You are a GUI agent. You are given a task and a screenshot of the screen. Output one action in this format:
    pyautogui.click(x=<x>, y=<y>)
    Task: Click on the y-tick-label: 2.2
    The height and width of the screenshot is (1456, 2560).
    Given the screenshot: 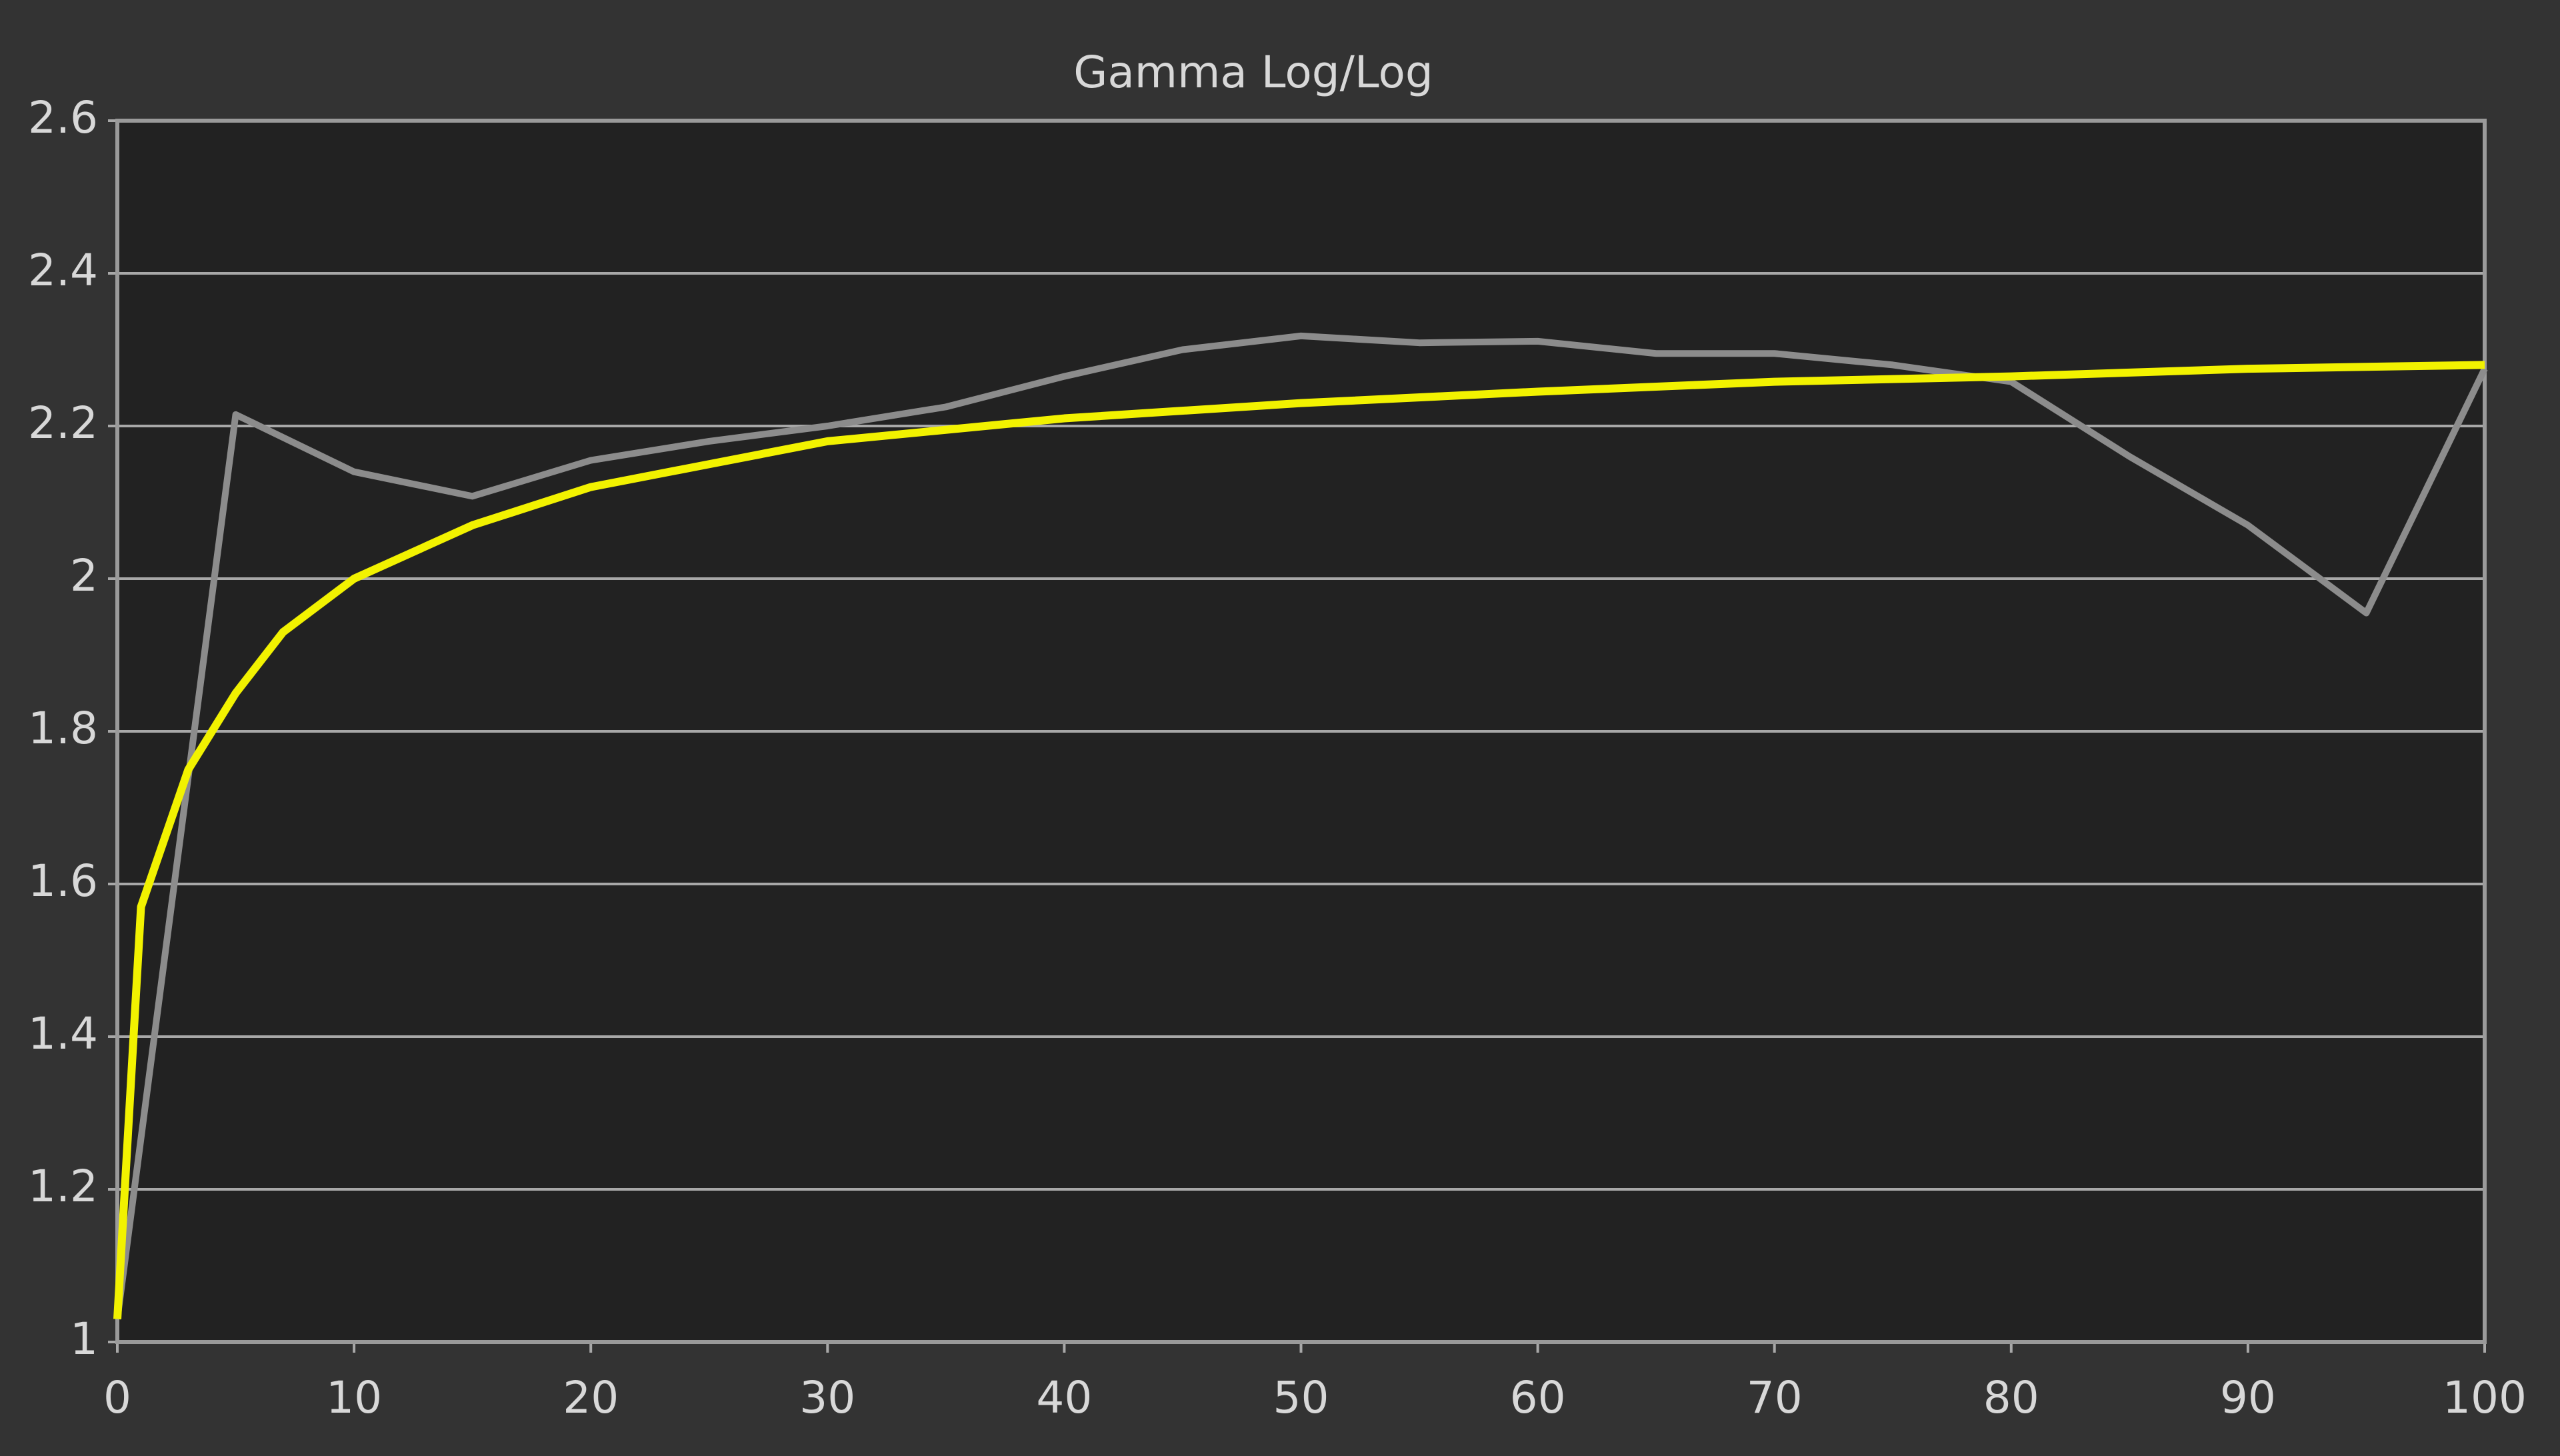 What is the action you would take?
    pyautogui.click(x=63, y=423)
    